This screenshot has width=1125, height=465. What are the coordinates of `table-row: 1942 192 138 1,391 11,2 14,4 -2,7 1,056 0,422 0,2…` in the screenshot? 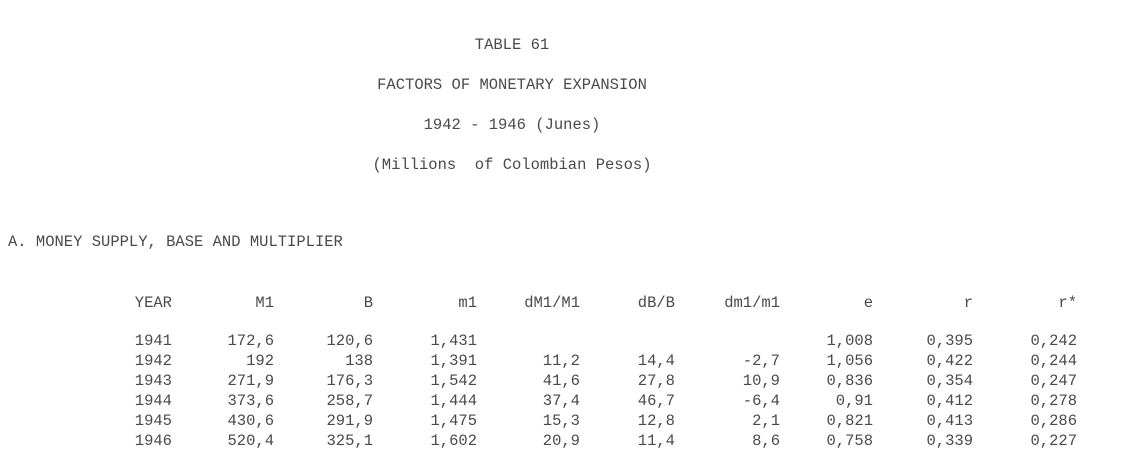 It's located at (538, 361).